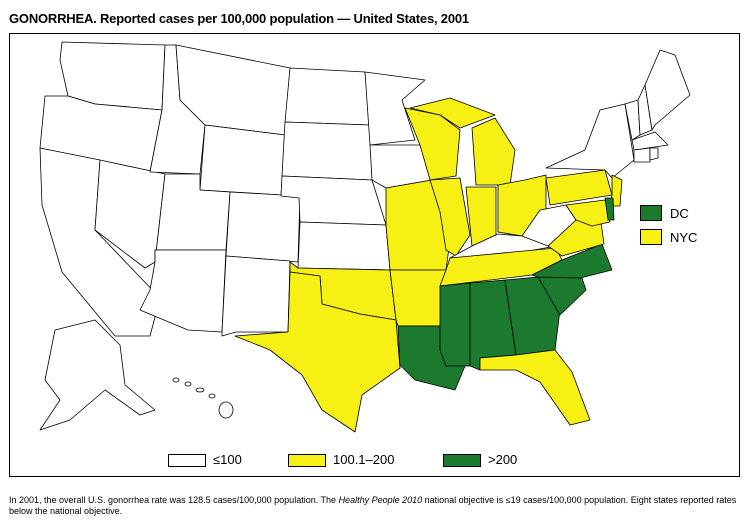 The width and height of the screenshot is (750, 524). What do you see at coordinates (609, 209) in the screenshot?
I see `state-delaware` at bounding box center [609, 209].